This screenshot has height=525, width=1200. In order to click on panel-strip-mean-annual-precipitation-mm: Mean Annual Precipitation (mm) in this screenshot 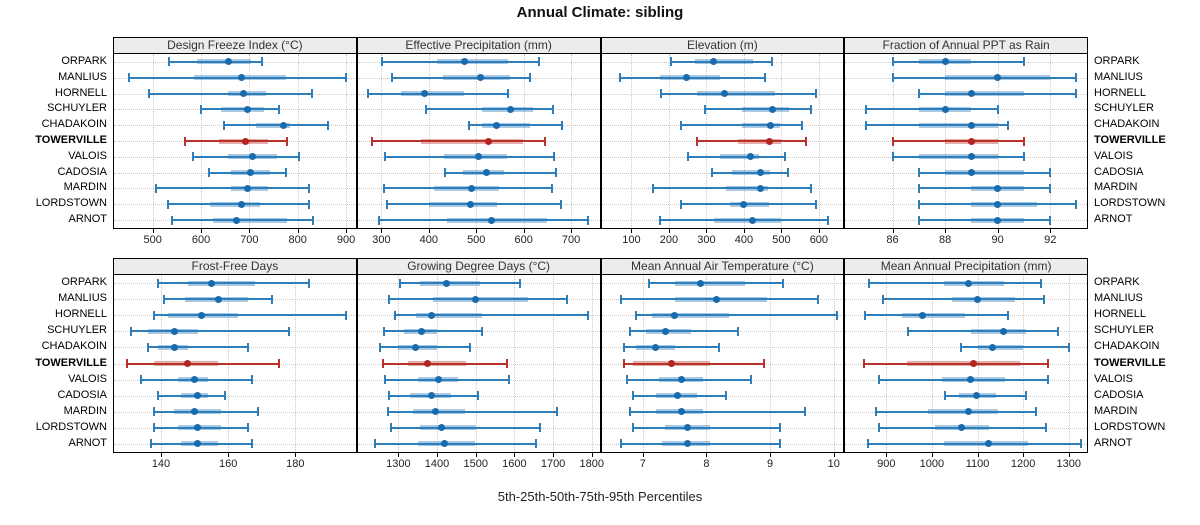, I will do `click(966, 266)`.